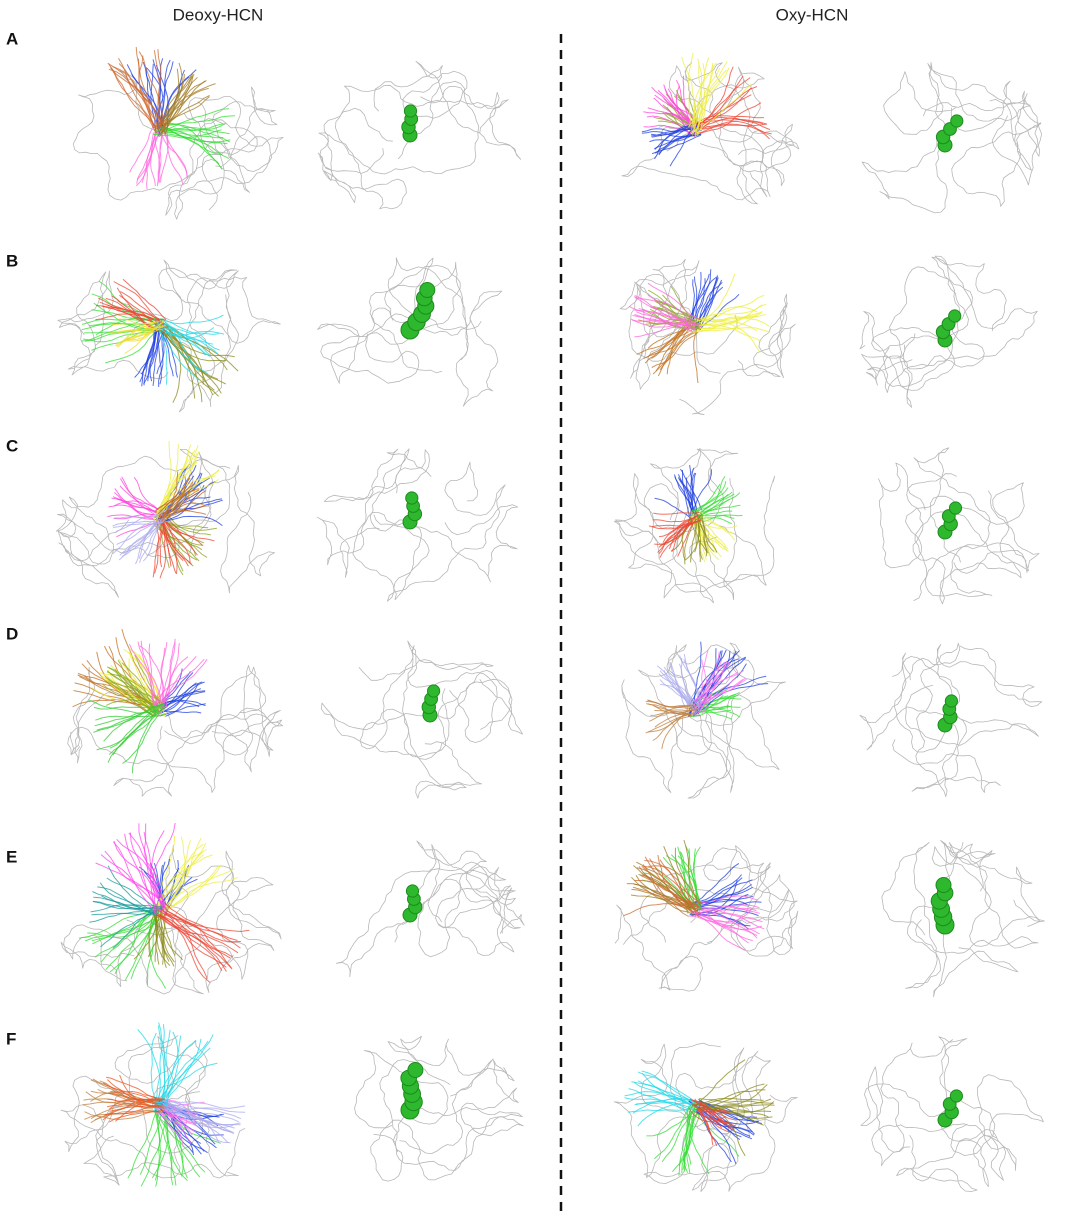 The height and width of the screenshot is (1215, 1065). What do you see at coordinates (12, 445) in the screenshot?
I see `row-label: C` at bounding box center [12, 445].